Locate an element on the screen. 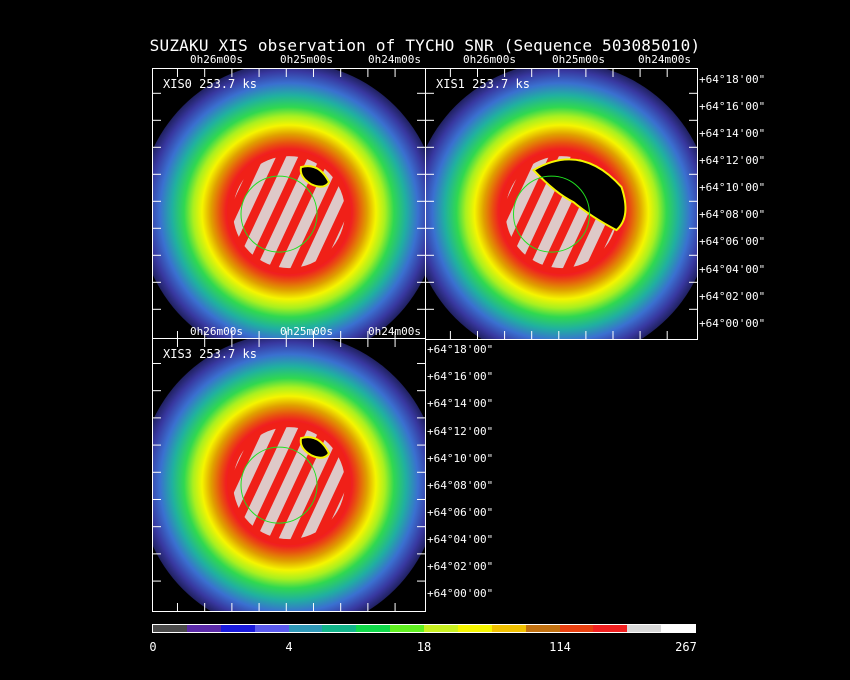 This screenshot has width=850, height=680. colorbar is located at coordinates (424, 628).